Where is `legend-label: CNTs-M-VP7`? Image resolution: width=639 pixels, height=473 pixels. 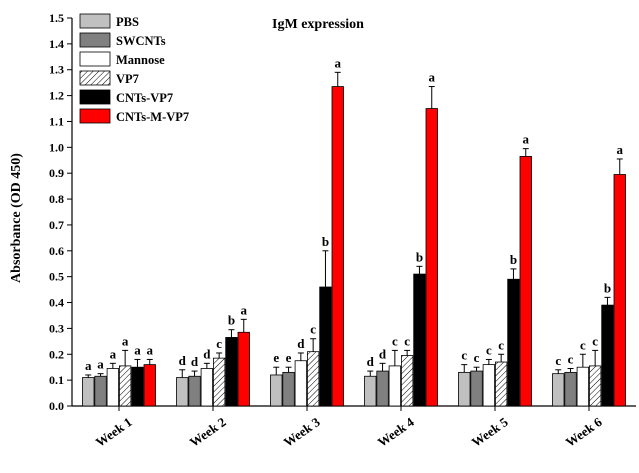
legend-label: CNTs-M-VP7 is located at coordinates (152, 117).